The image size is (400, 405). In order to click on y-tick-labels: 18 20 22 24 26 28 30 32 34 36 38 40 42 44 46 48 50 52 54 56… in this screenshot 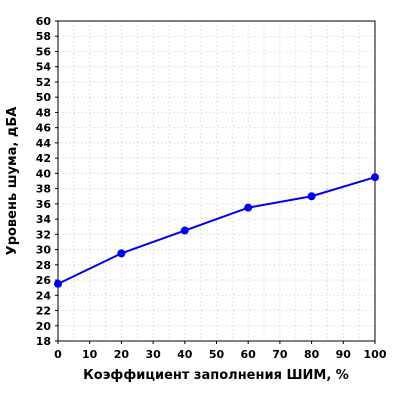, I will do `click(44, 181)`.